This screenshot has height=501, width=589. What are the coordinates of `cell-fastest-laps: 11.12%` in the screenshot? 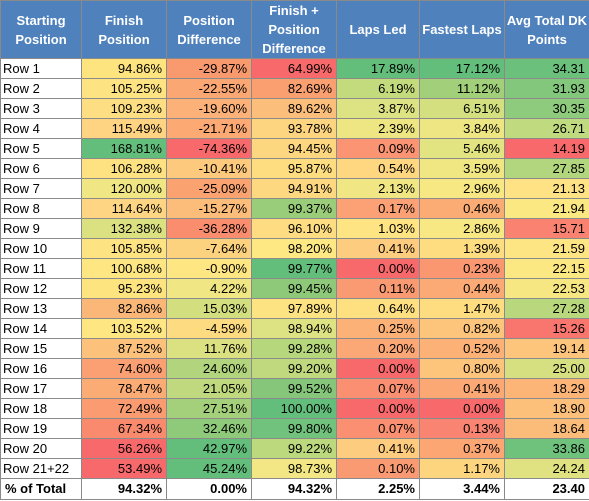 It's located at (462, 88).